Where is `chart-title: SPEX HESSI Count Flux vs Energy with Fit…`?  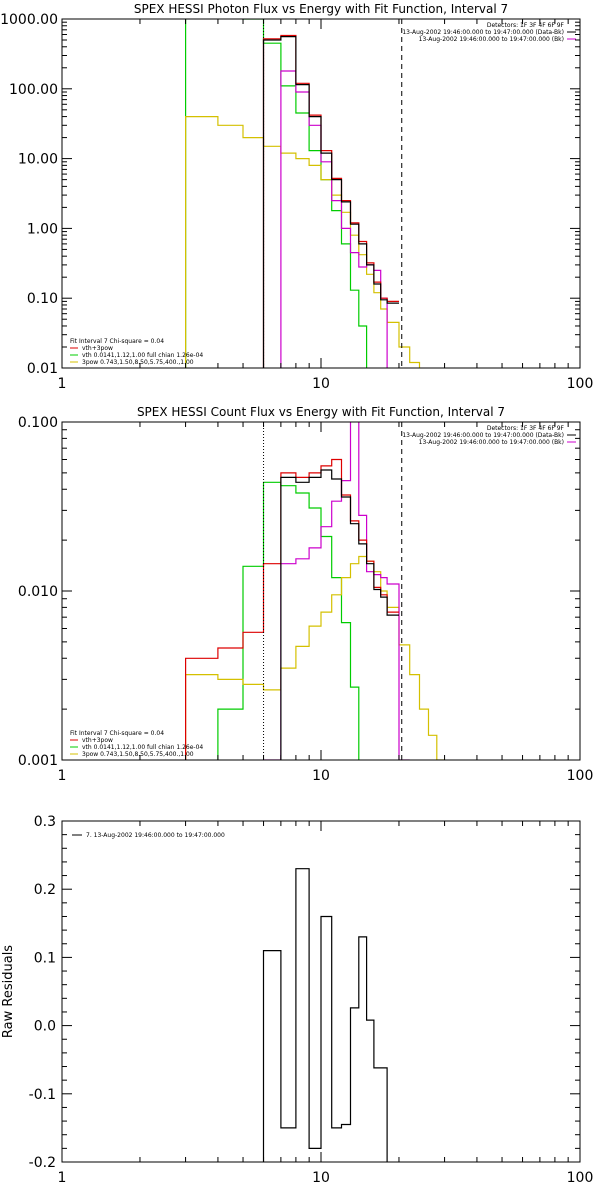 chart-title: SPEX HESSI Count Flux vs Energy with Fit… is located at coordinates (321, 412).